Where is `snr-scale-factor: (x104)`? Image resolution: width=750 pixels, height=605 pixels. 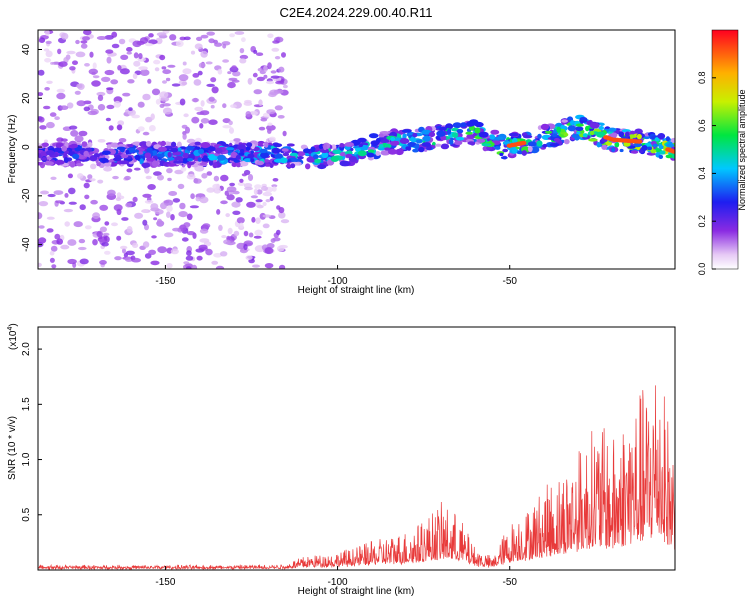 snr-scale-factor: (x104) is located at coordinates (13, 336).